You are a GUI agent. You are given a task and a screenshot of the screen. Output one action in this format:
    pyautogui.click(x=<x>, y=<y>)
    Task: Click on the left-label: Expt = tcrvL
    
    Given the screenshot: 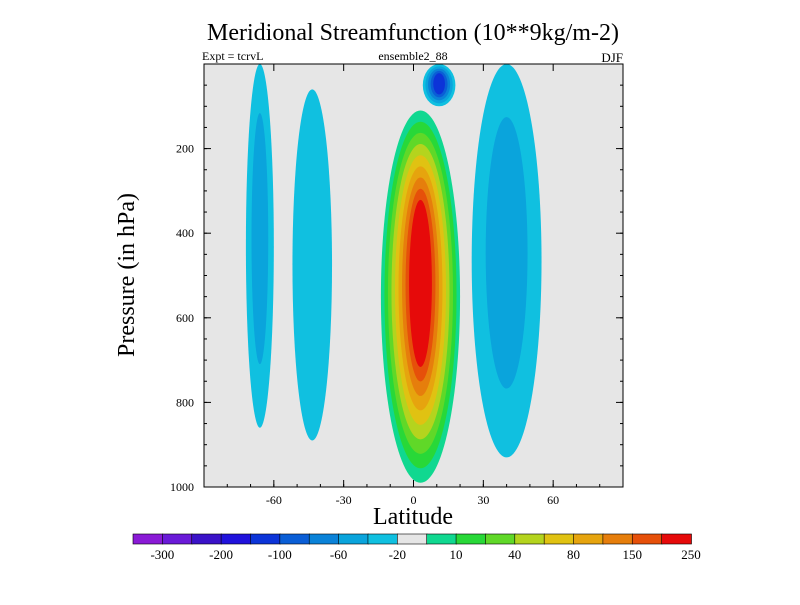 What is the action you would take?
    pyautogui.click(x=232, y=56)
    